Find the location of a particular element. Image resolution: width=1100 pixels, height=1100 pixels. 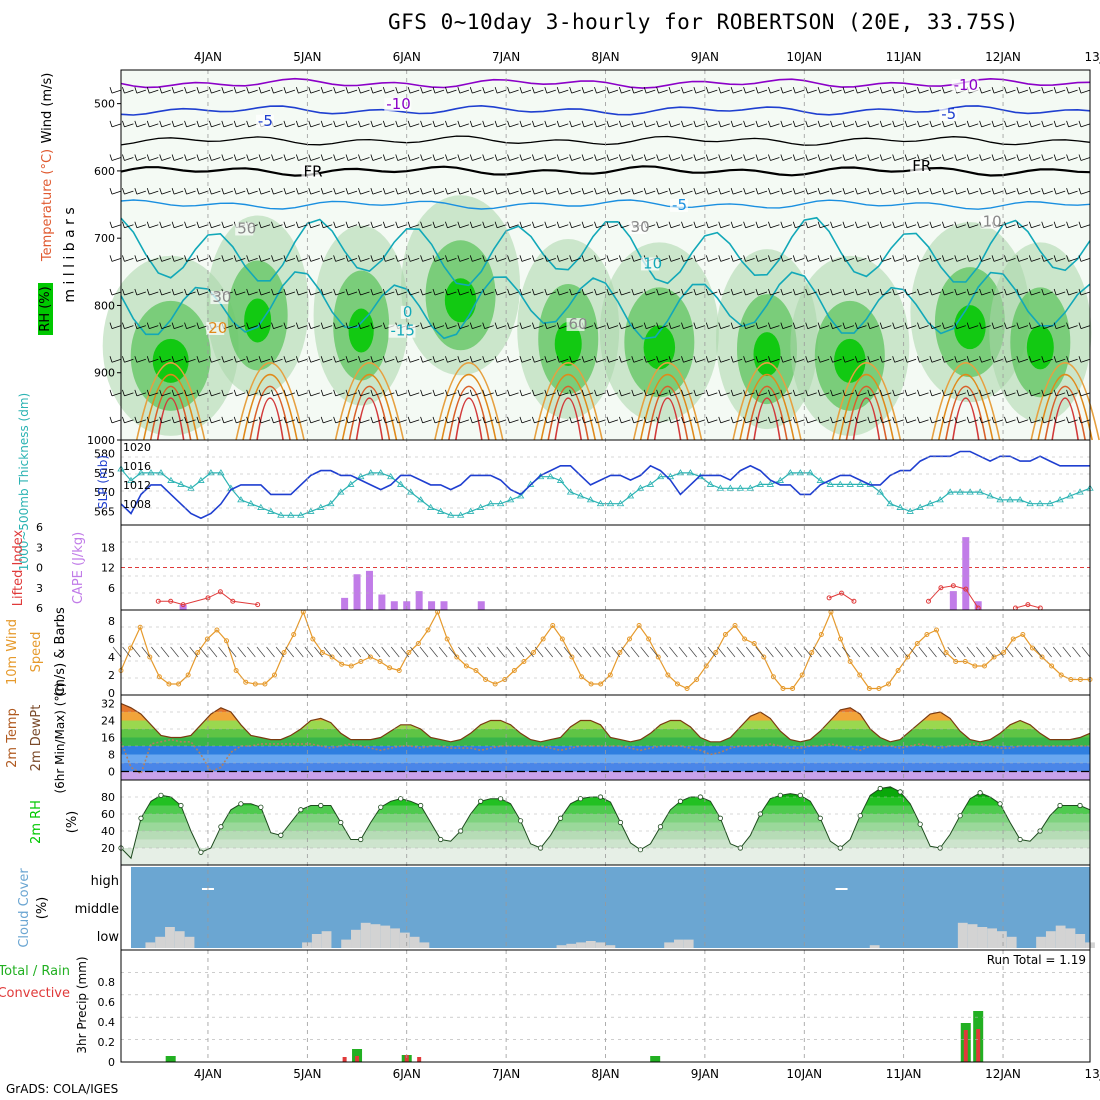

day-label-top: 11JAN is located at coordinates (904, 57).